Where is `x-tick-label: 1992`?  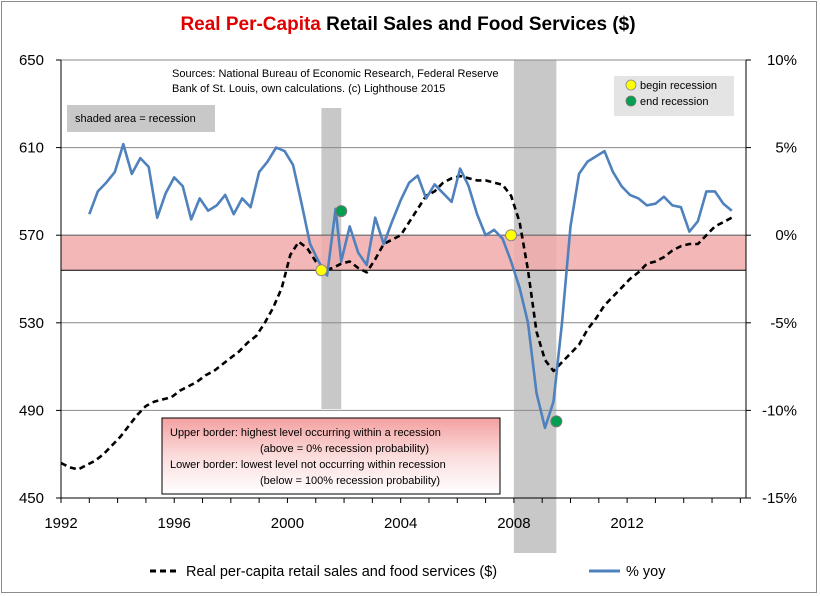 x-tick-label: 1992 is located at coordinates (60, 523).